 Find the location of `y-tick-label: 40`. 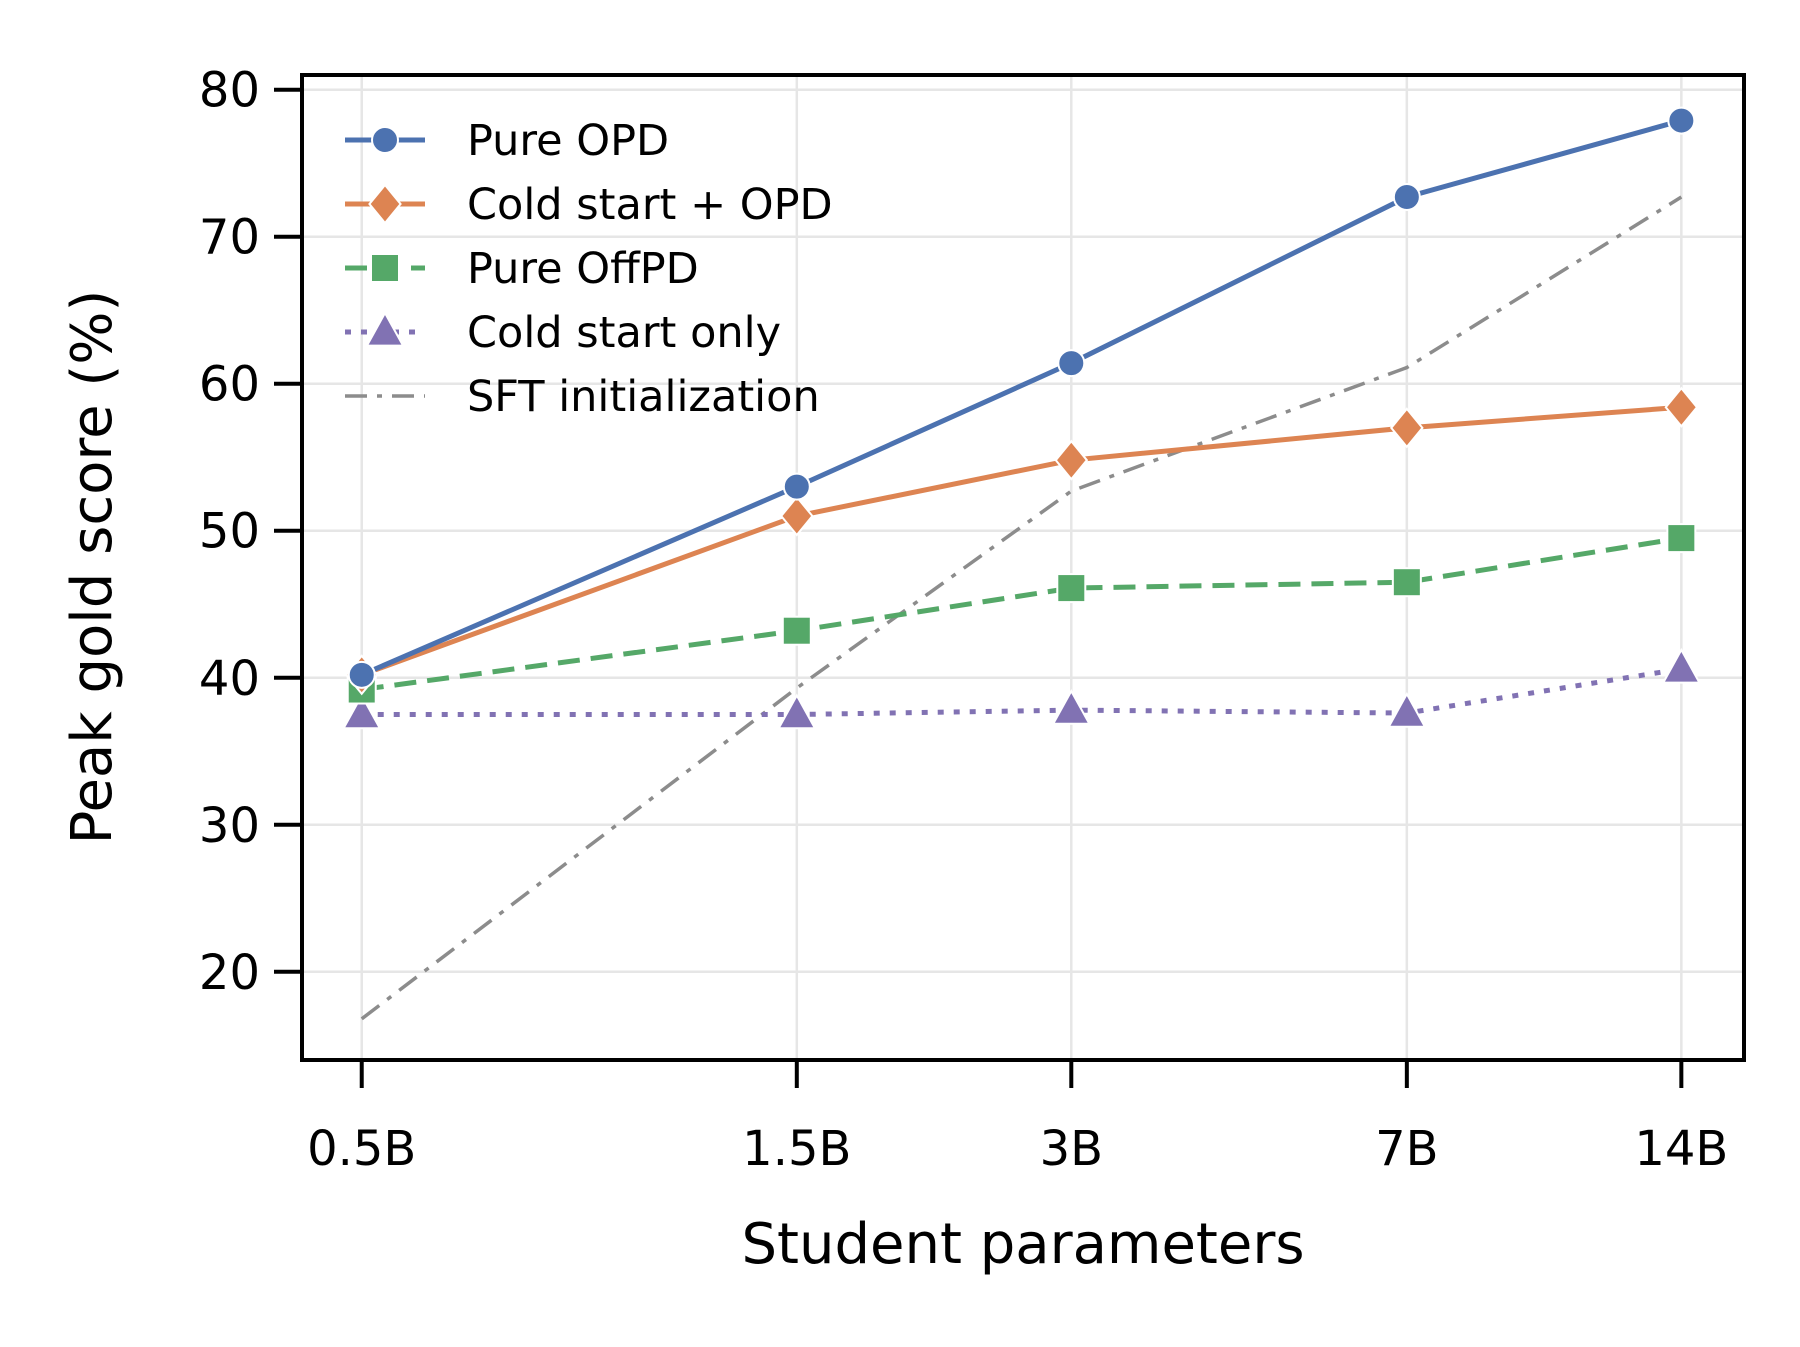

y-tick-label: 40 is located at coordinates (229, 679).